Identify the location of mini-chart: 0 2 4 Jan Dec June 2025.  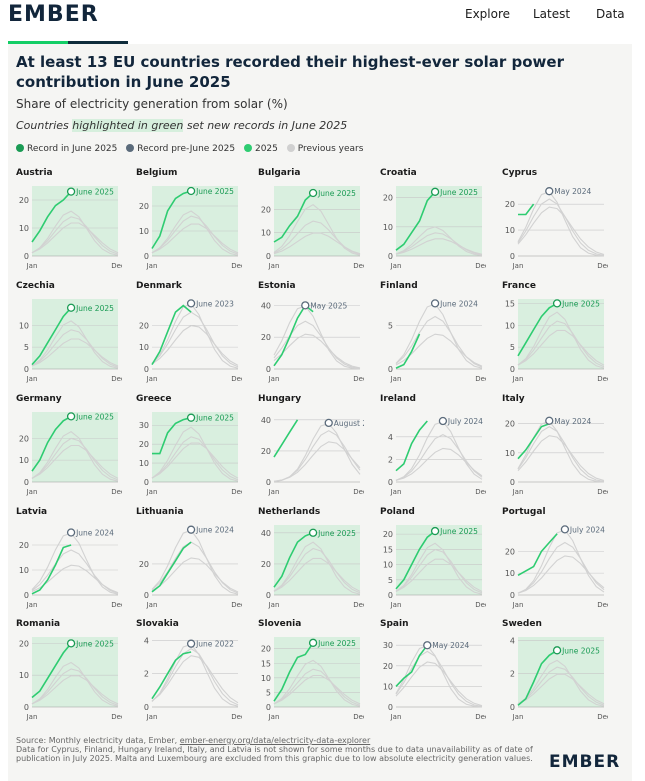
(559, 678).